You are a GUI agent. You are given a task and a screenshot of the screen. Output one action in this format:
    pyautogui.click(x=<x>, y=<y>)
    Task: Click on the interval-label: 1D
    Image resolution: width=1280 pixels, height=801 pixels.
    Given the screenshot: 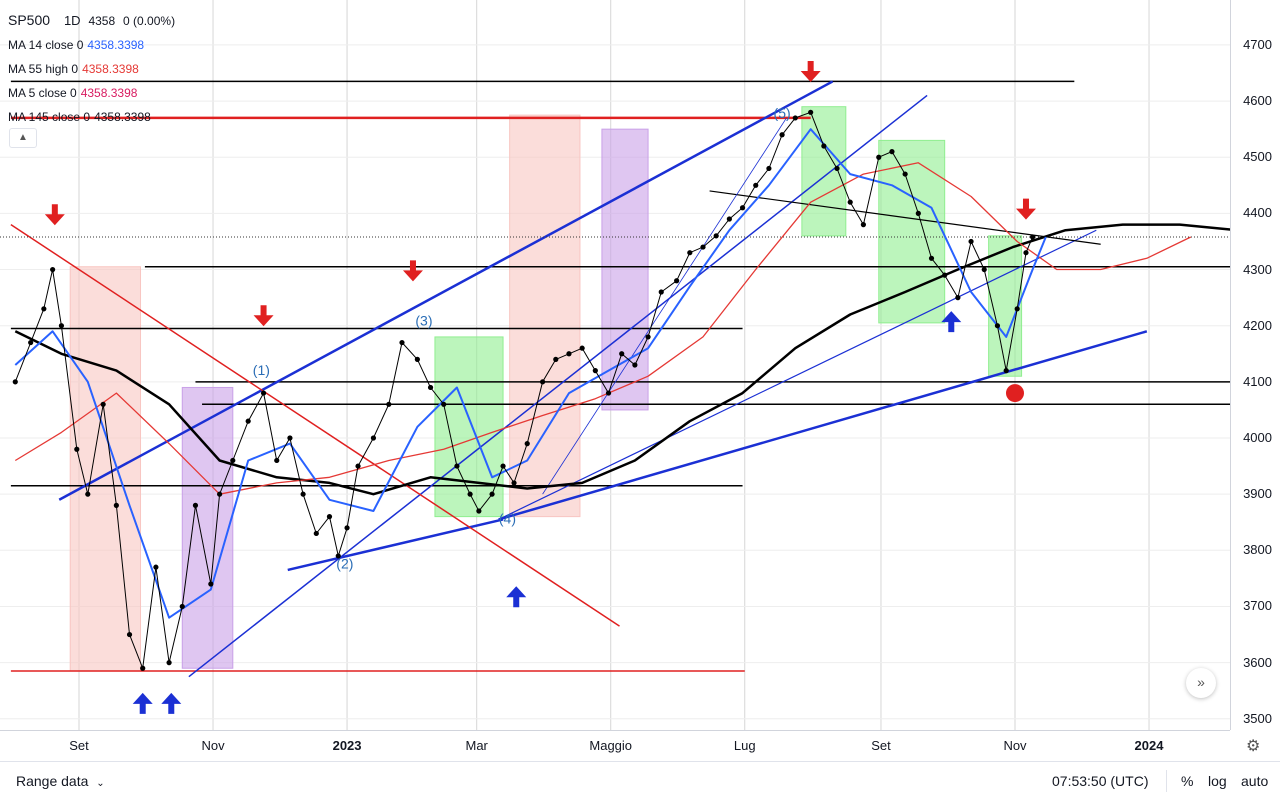 What is the action you would take?
    pyautogui.click(x=72, y=20)
    